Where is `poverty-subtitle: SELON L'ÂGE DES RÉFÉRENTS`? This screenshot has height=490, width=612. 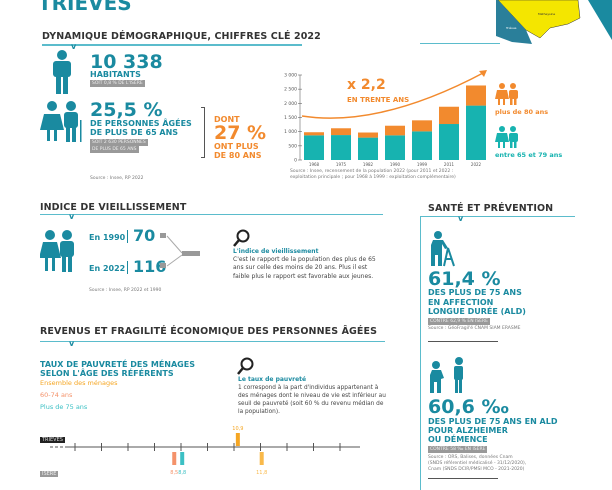
poverty-subtitle: SELON L'ÂGE DES RÉFÉRENTS is located at coordinates (107, 373).